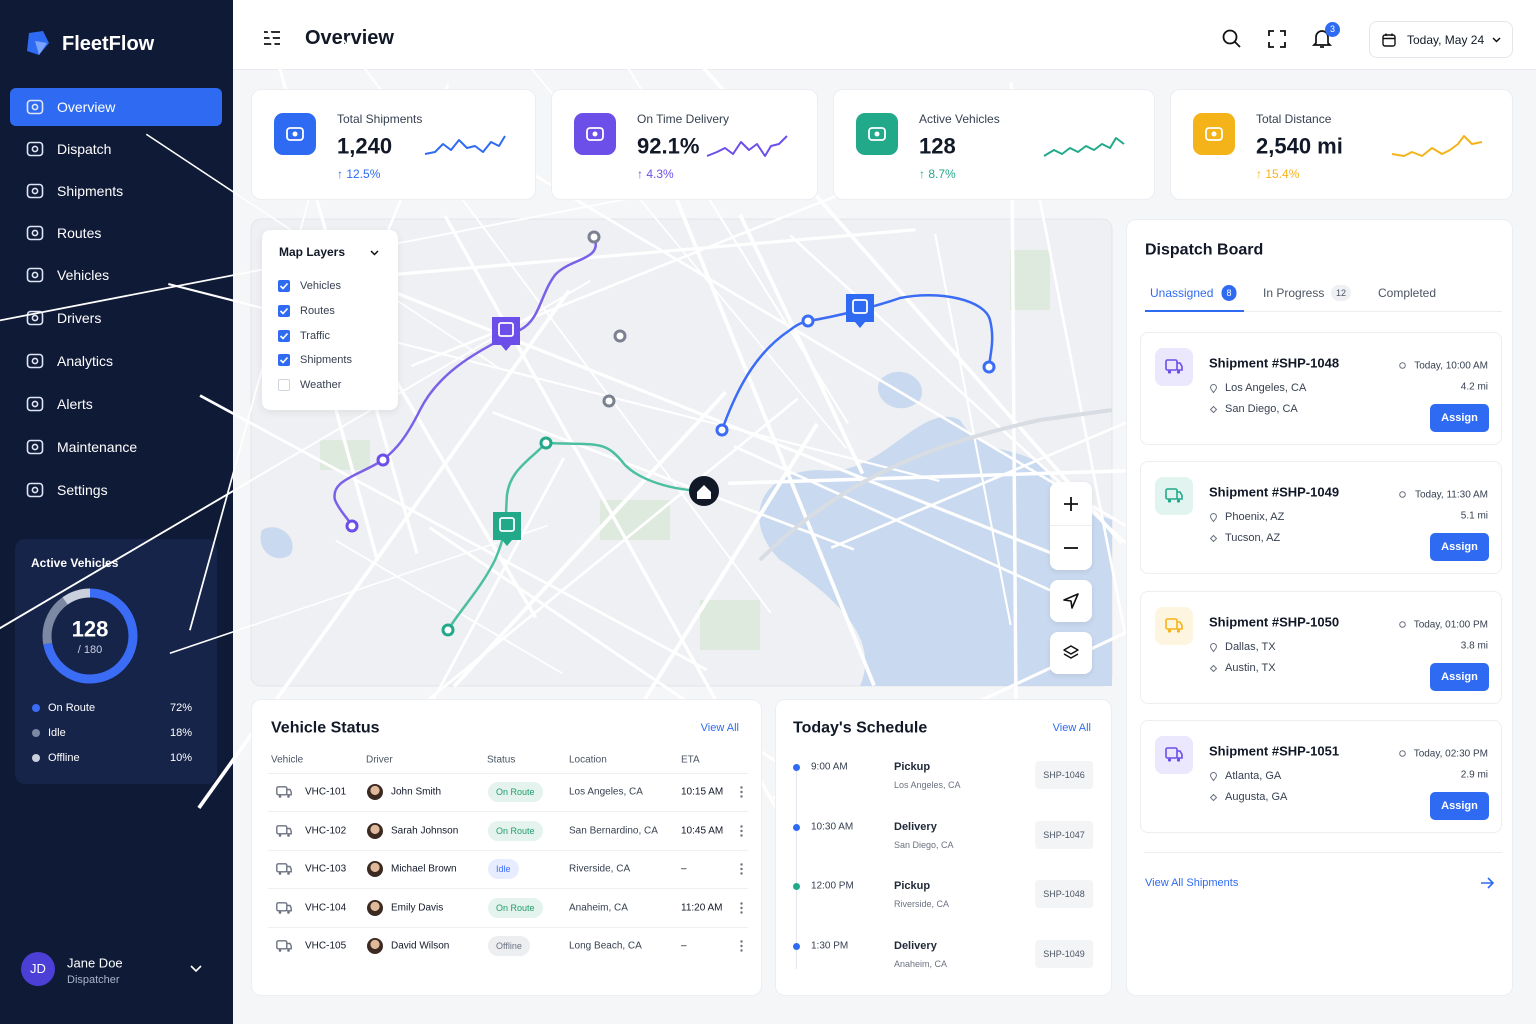  What do you see at coordinates (1213, 539) in the screenshot?
I see `destination-icon` at bounding box center [1213, 539].